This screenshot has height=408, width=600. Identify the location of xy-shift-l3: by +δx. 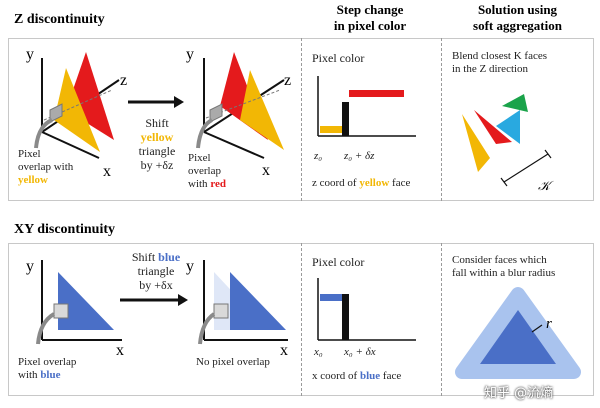
(156, 285).